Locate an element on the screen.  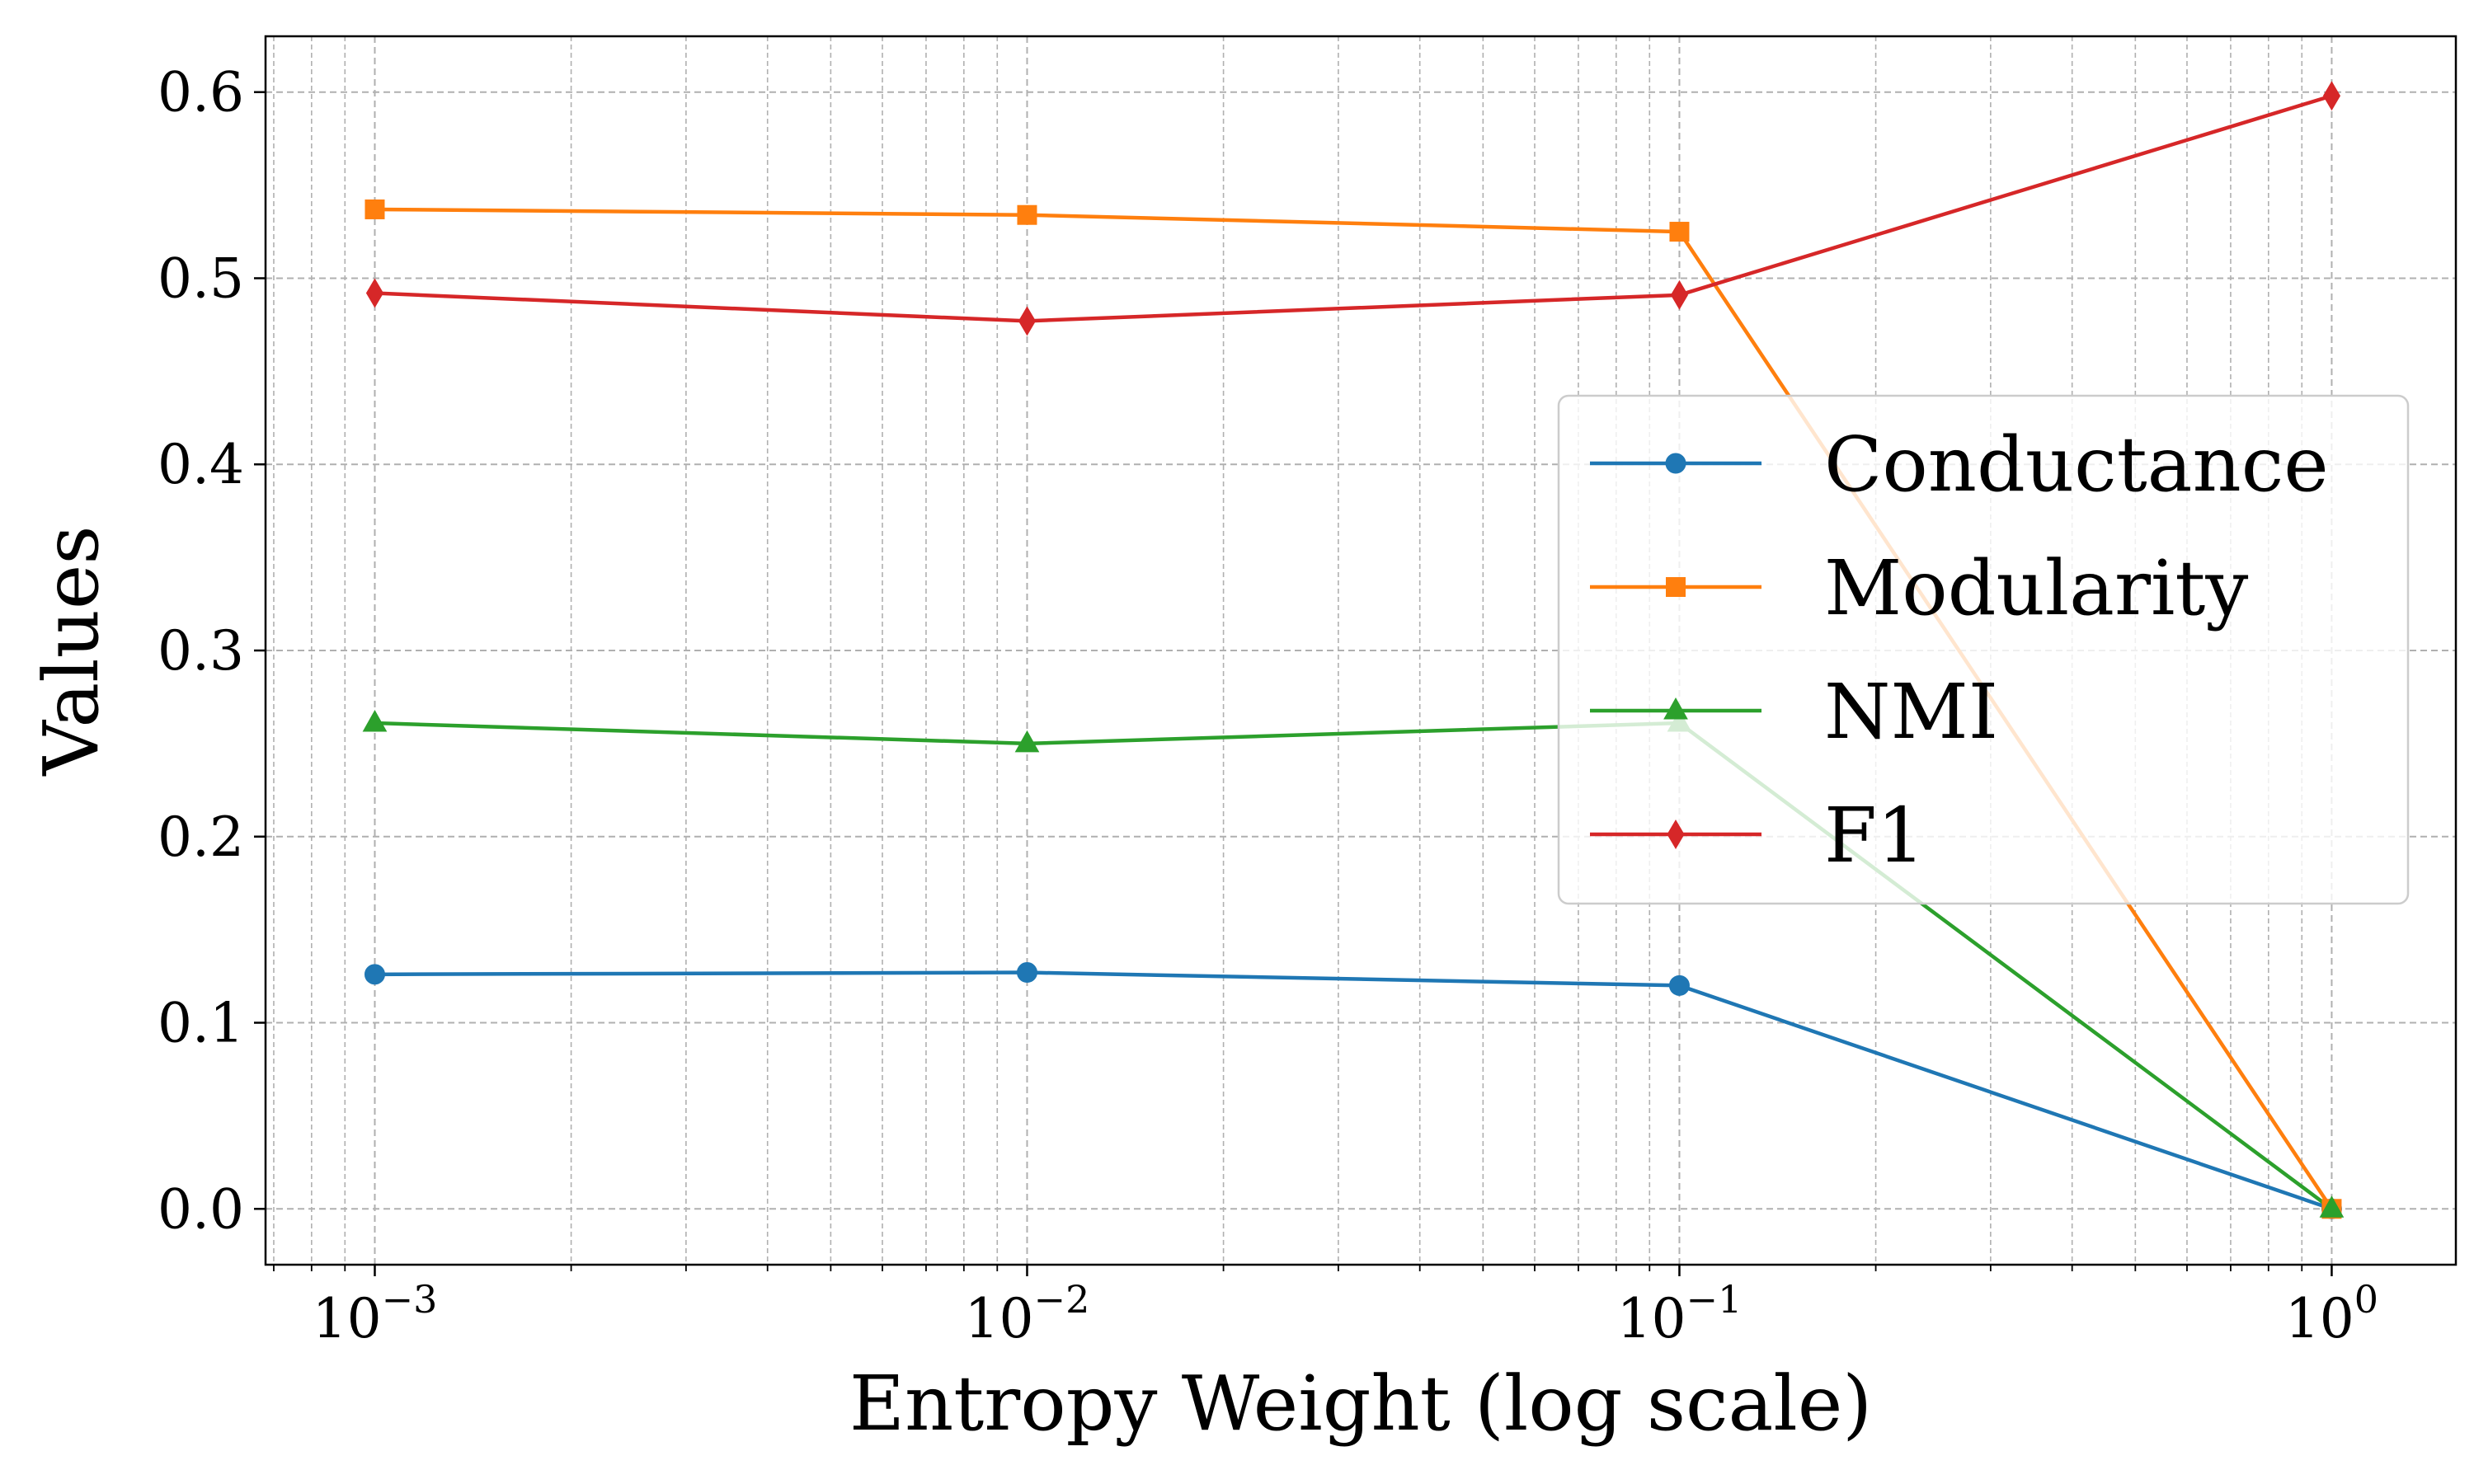
legend-marker-conductance is located at coordinates (1675, 463).